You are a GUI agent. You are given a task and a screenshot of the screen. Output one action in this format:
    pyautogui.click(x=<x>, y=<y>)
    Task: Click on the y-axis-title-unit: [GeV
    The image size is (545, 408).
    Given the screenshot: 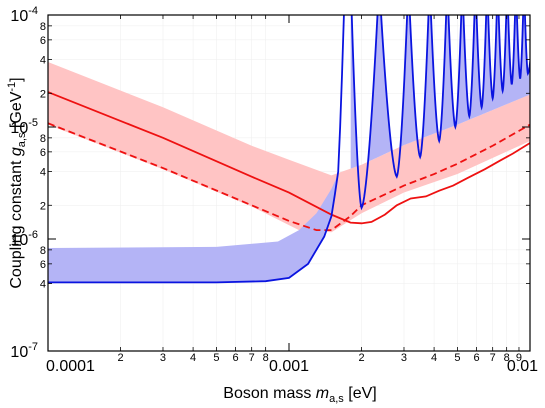 What is the action you would take?
    pyautogui.click(x=16, y=111)
    